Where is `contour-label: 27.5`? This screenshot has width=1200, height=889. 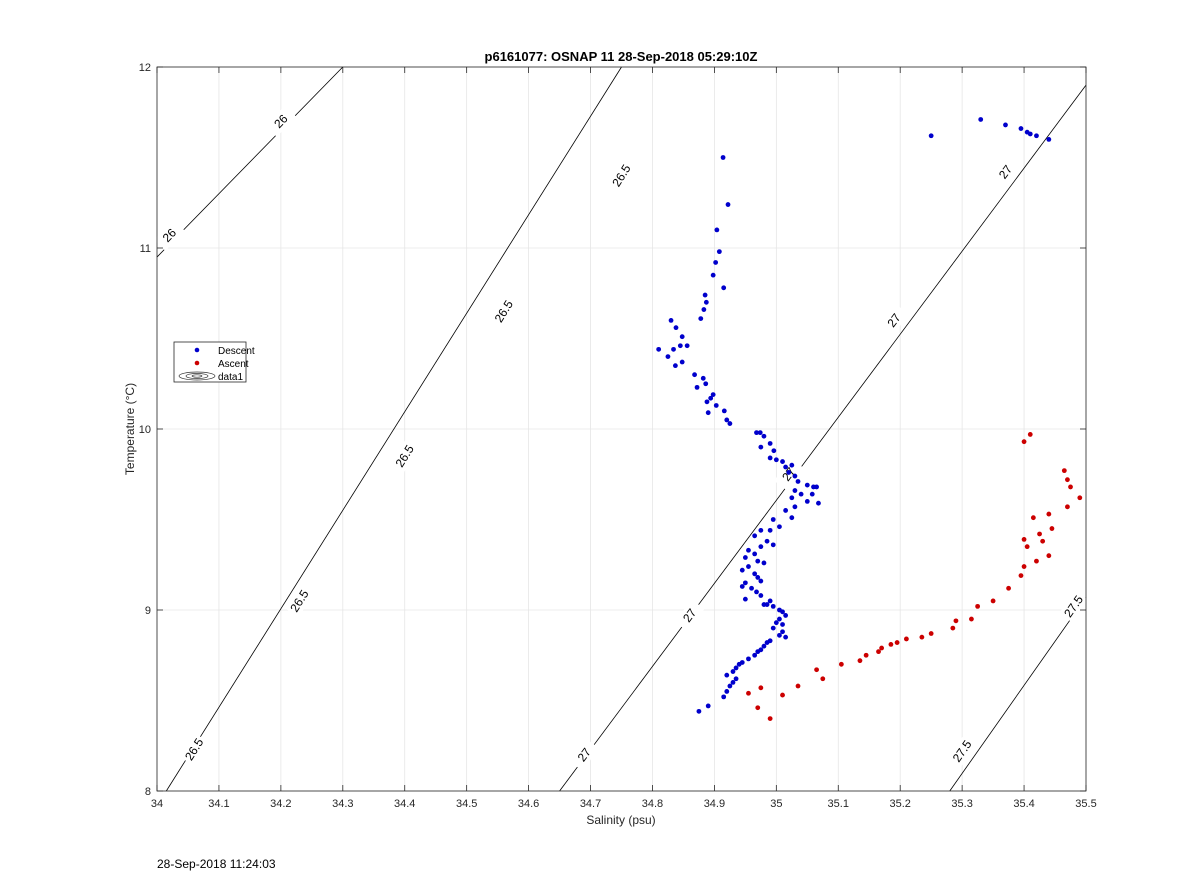 contour-label: 27.5 is located at coordinates (962, 751).